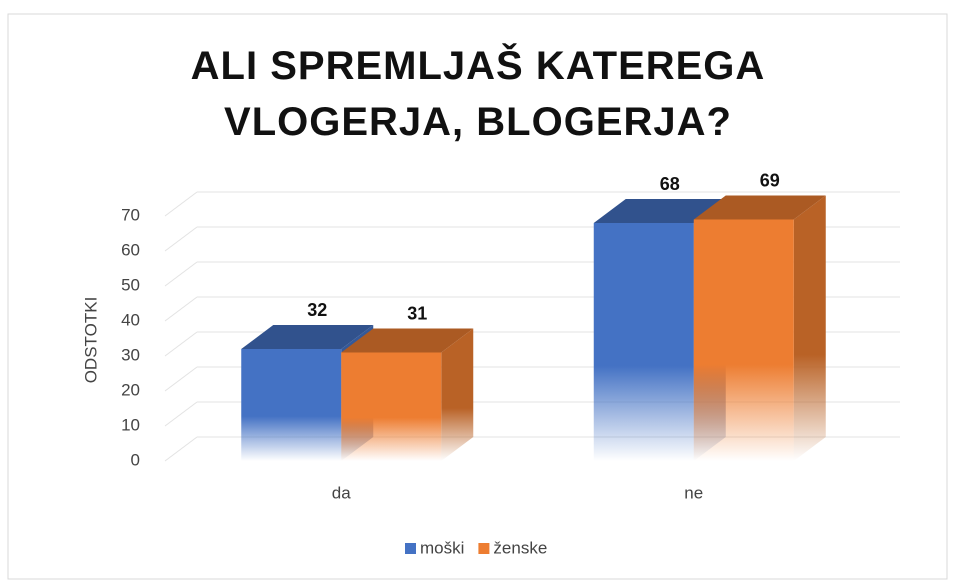 The width and height of the screenshot is (957, 581). What do you see at coordinates (130, 319) in the screenshot?
I see `y-tick-label: 40` at bounding box center [130, 319].